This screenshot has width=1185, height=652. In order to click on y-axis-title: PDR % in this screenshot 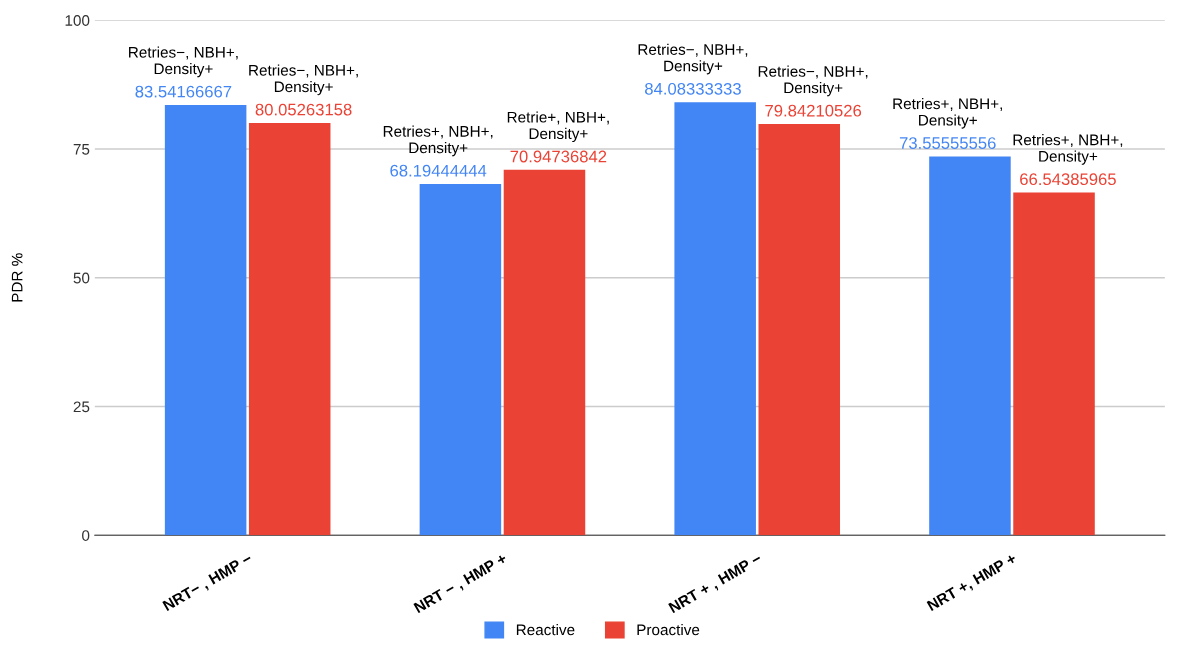, I will do `click(17, 277)`.